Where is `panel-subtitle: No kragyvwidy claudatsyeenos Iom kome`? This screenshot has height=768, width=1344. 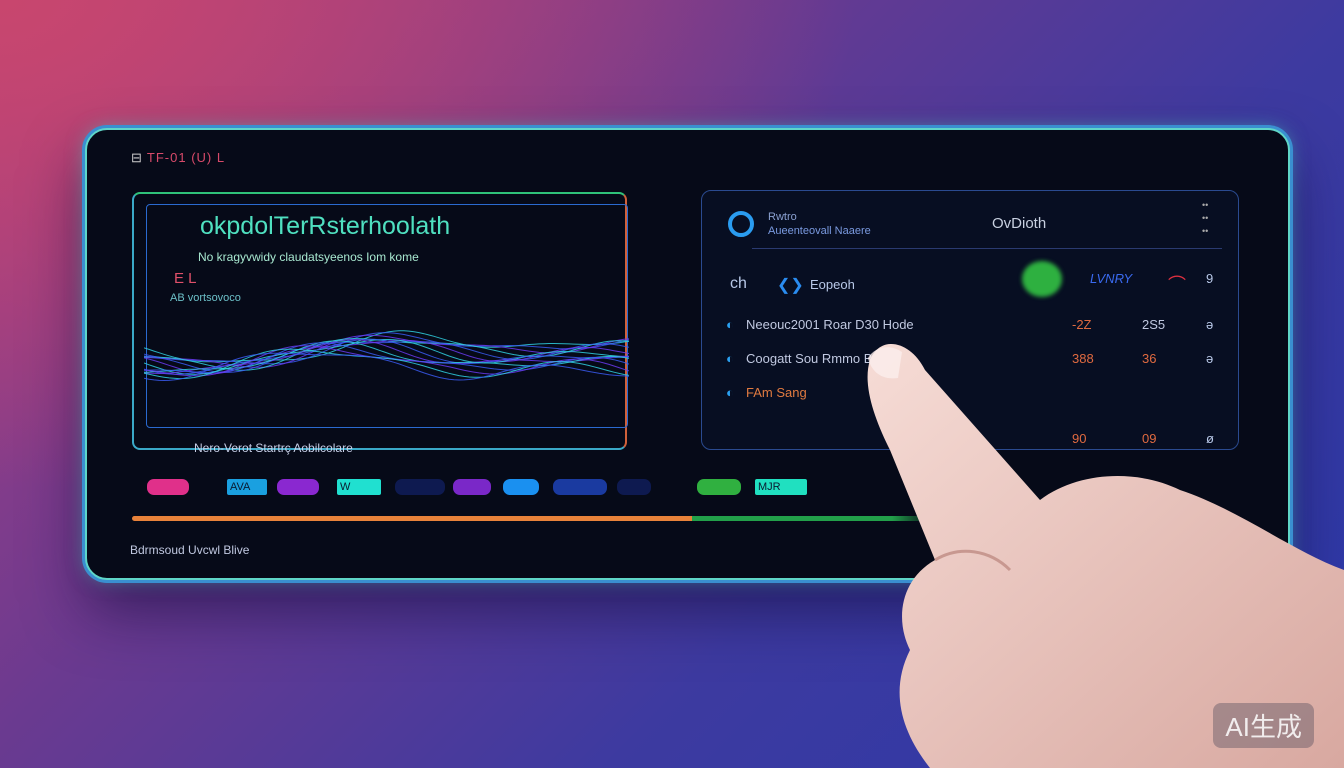
panel-subtitle: No kragyvwidy claudatsyeenos Iom kome is located at coordinates (308, 257).